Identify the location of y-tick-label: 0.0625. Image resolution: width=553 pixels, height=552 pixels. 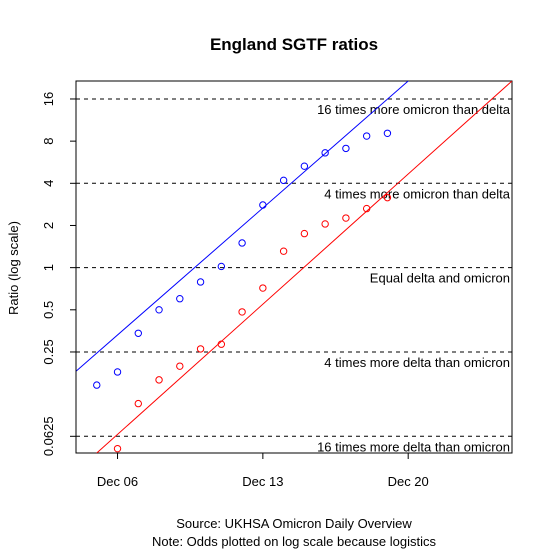
(48, 436).